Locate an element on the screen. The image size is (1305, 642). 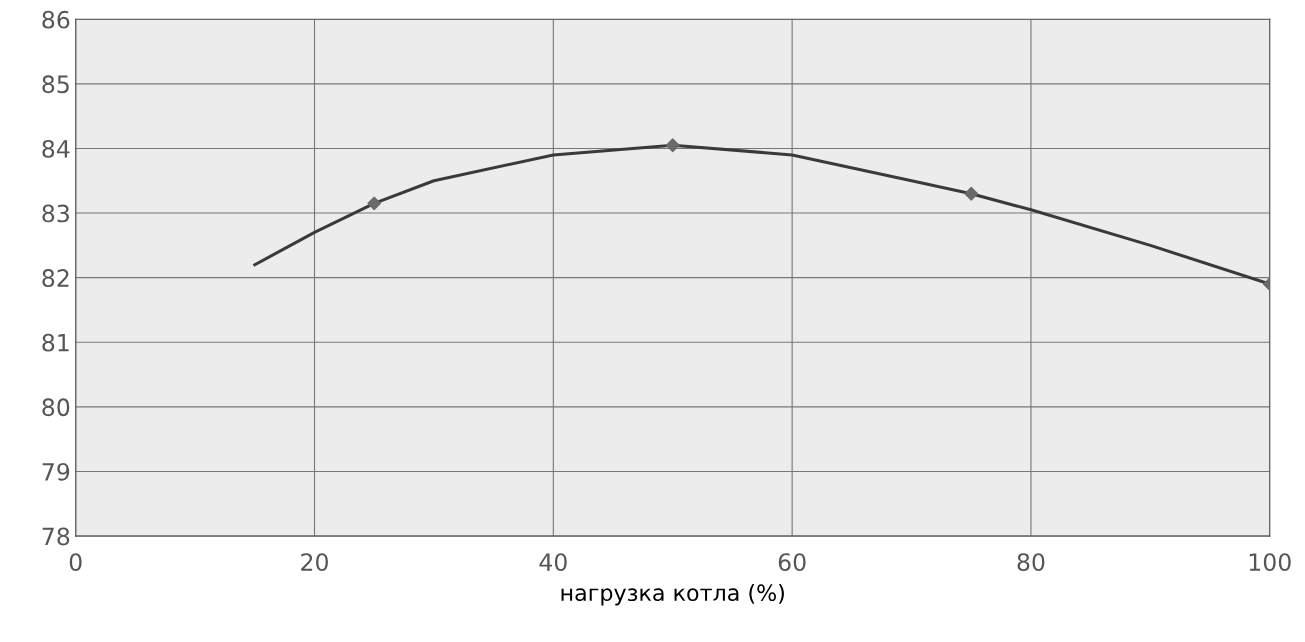
y-tick-label: 83 is located at coordinates (55, 213).